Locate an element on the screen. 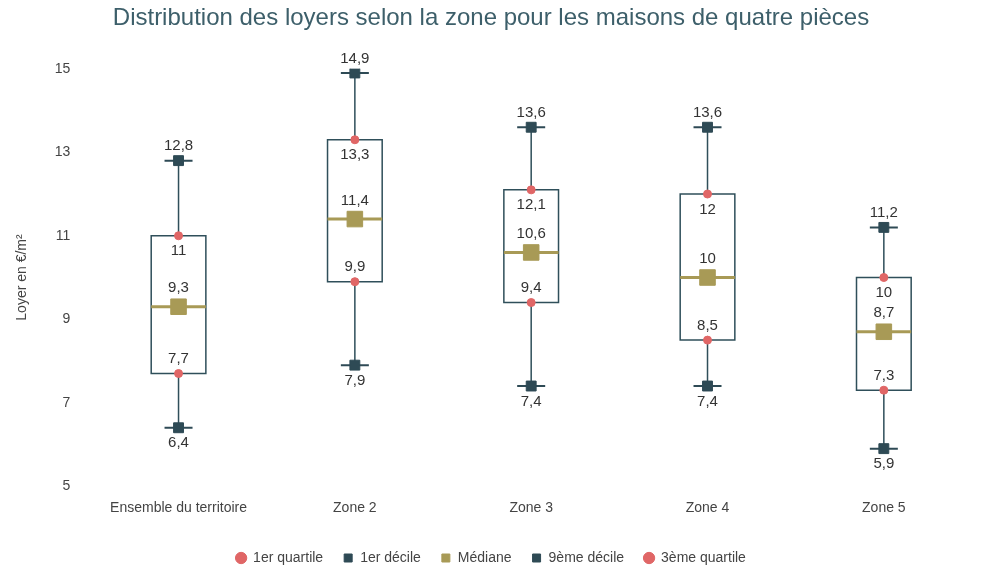  y-tick-label: 15 is located at coordinates (62, 67).